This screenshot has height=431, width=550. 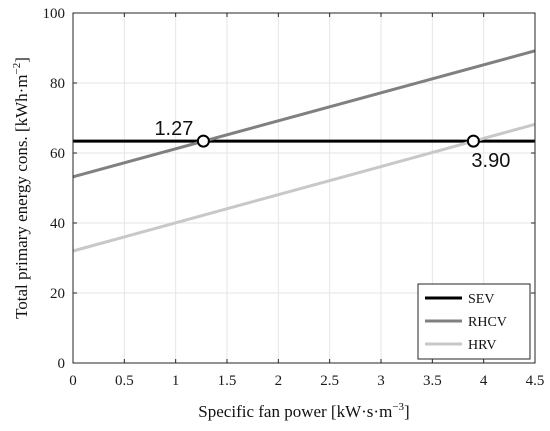 What do you see at coordinates (57, 224) in the screenshot?
I see `y-tick-label: 40` at bounding box center [57, 224].